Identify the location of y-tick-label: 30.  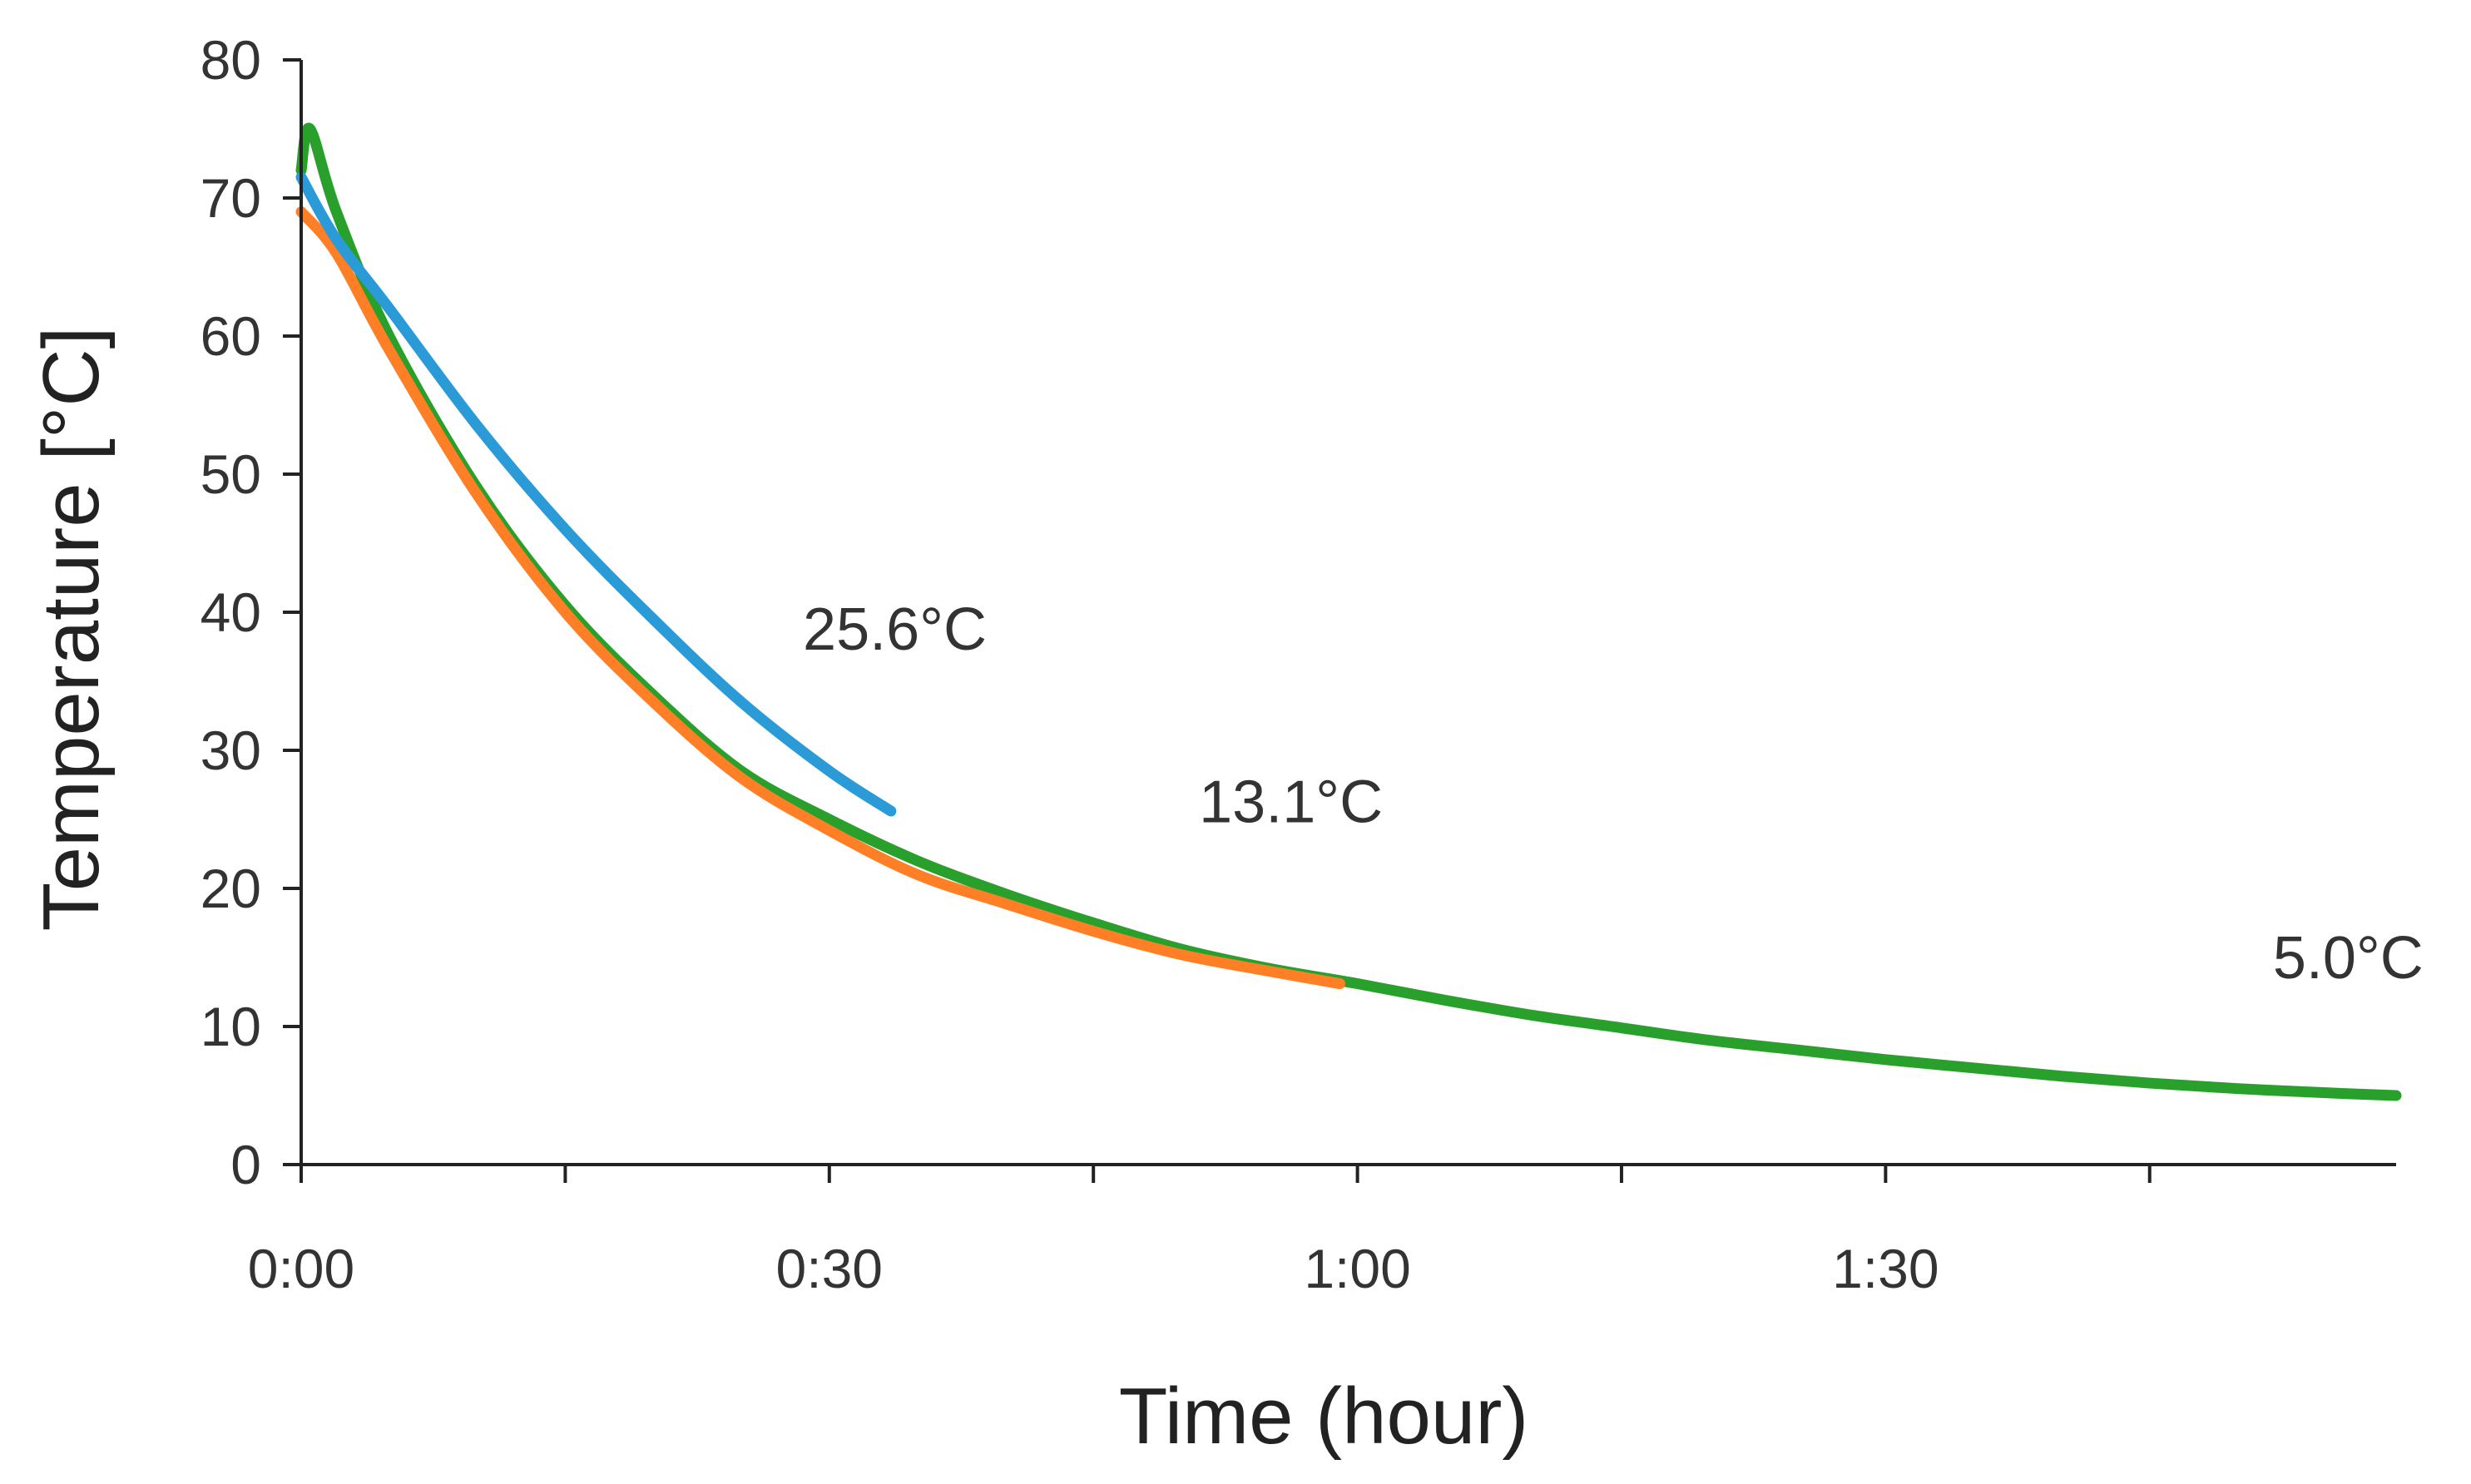
(231, 750).